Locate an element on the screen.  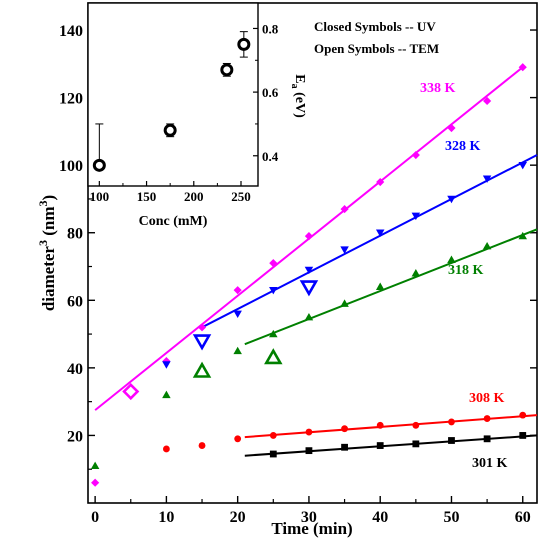
inset-y-axis-title: Ea (eV) is located at coordinates (298, 96).